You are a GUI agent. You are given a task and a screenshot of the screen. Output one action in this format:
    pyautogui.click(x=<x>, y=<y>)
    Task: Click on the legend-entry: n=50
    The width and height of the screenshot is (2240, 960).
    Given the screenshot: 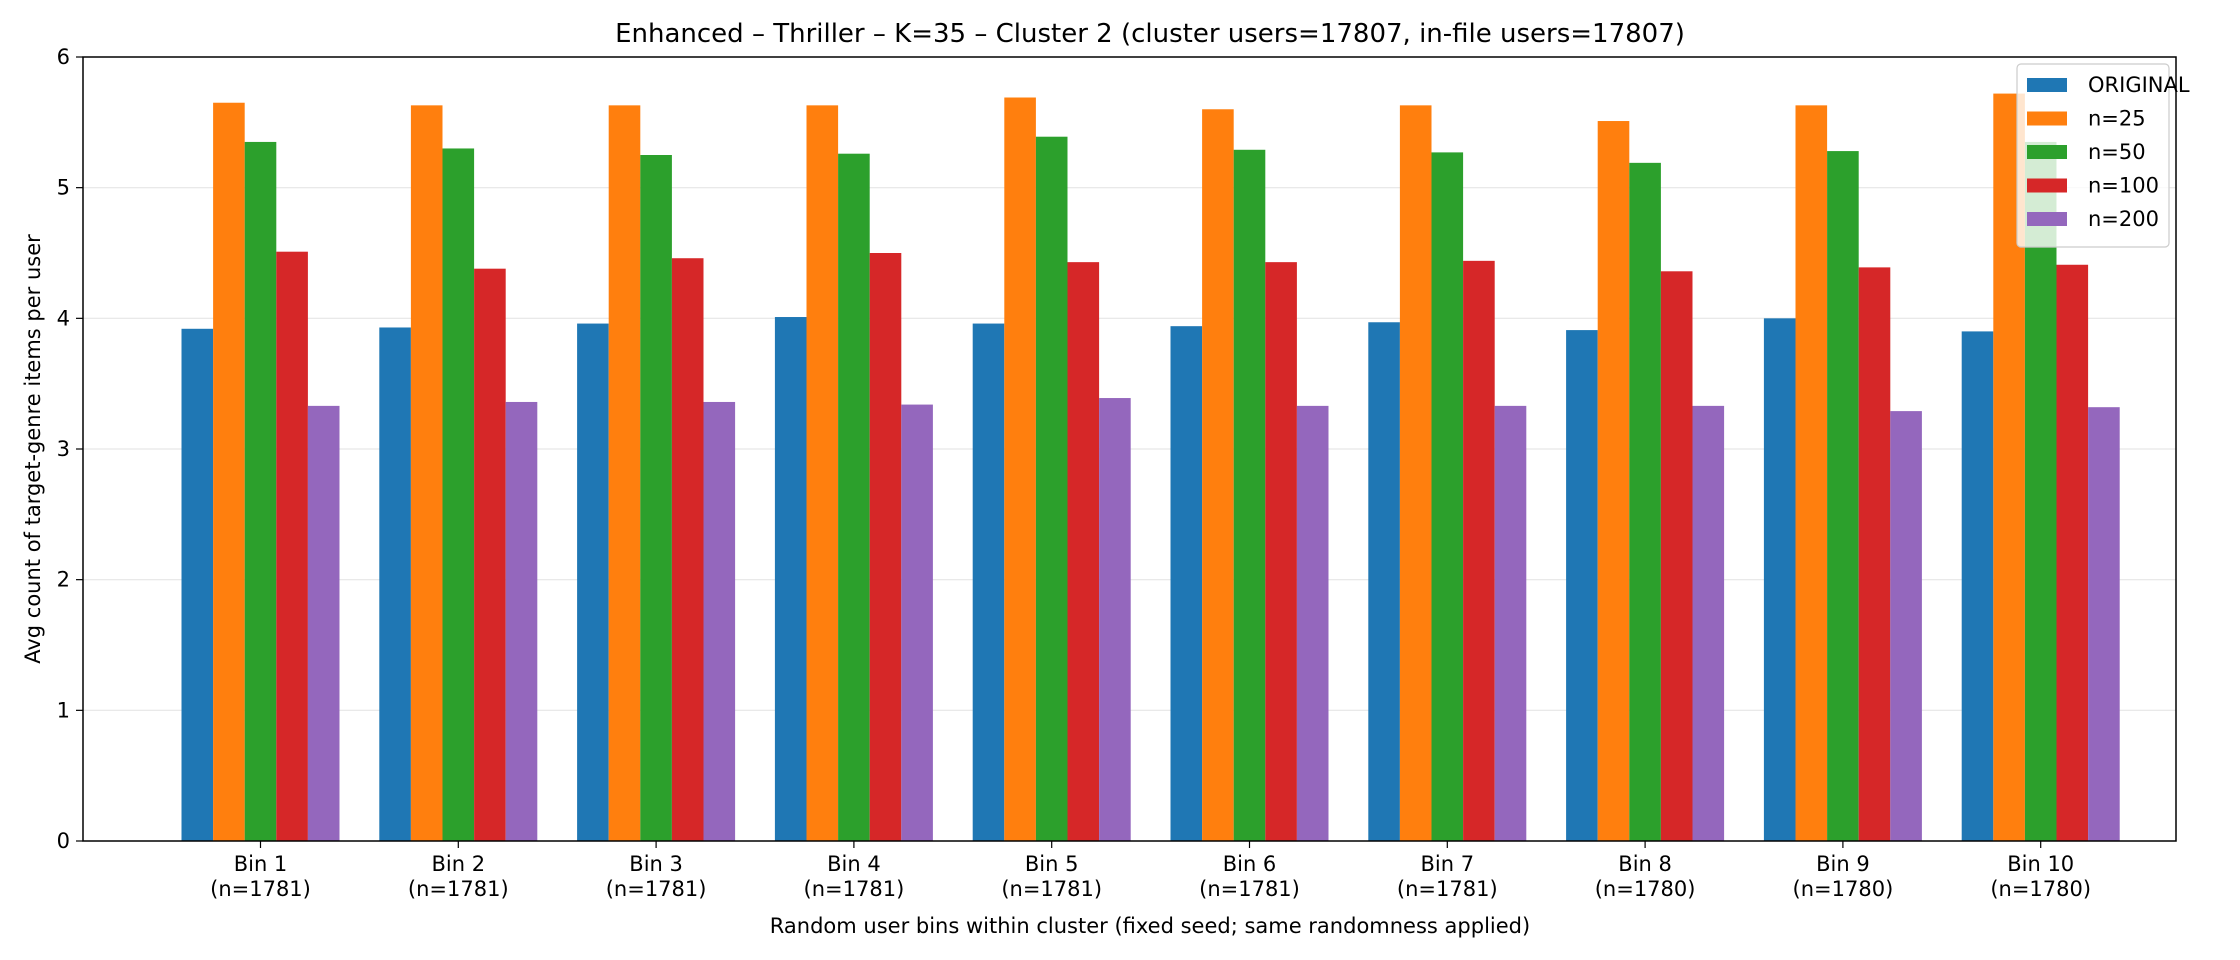 What is the action you would take?
    pyautogui.click(x=2117, y=152)
    